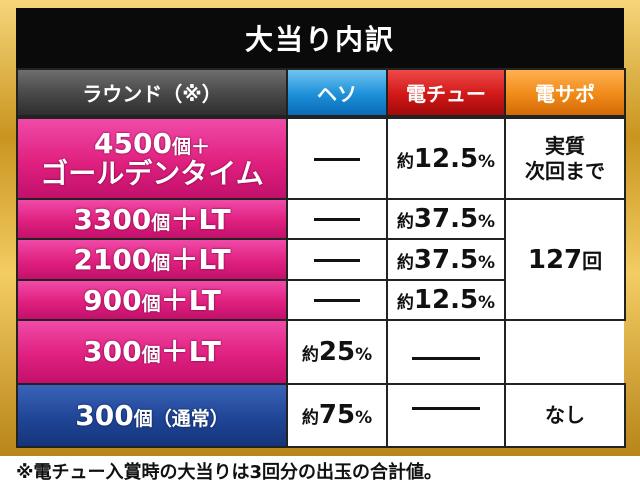  Describe the element at coordinates (152, 158) in the screenshot. I see `round-label-4500: 4500個＋ ゴールデンタイム` at that location.